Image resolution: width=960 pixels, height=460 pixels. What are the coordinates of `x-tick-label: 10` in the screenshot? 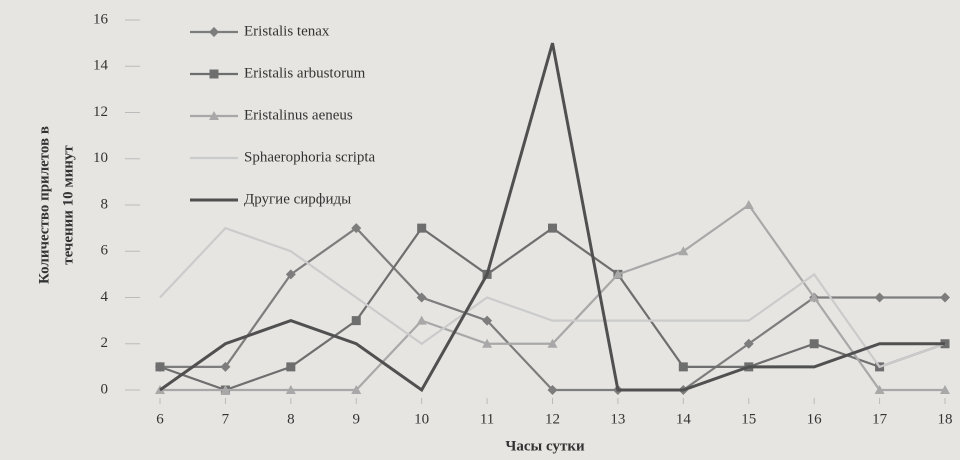 It's located at (421, 419).